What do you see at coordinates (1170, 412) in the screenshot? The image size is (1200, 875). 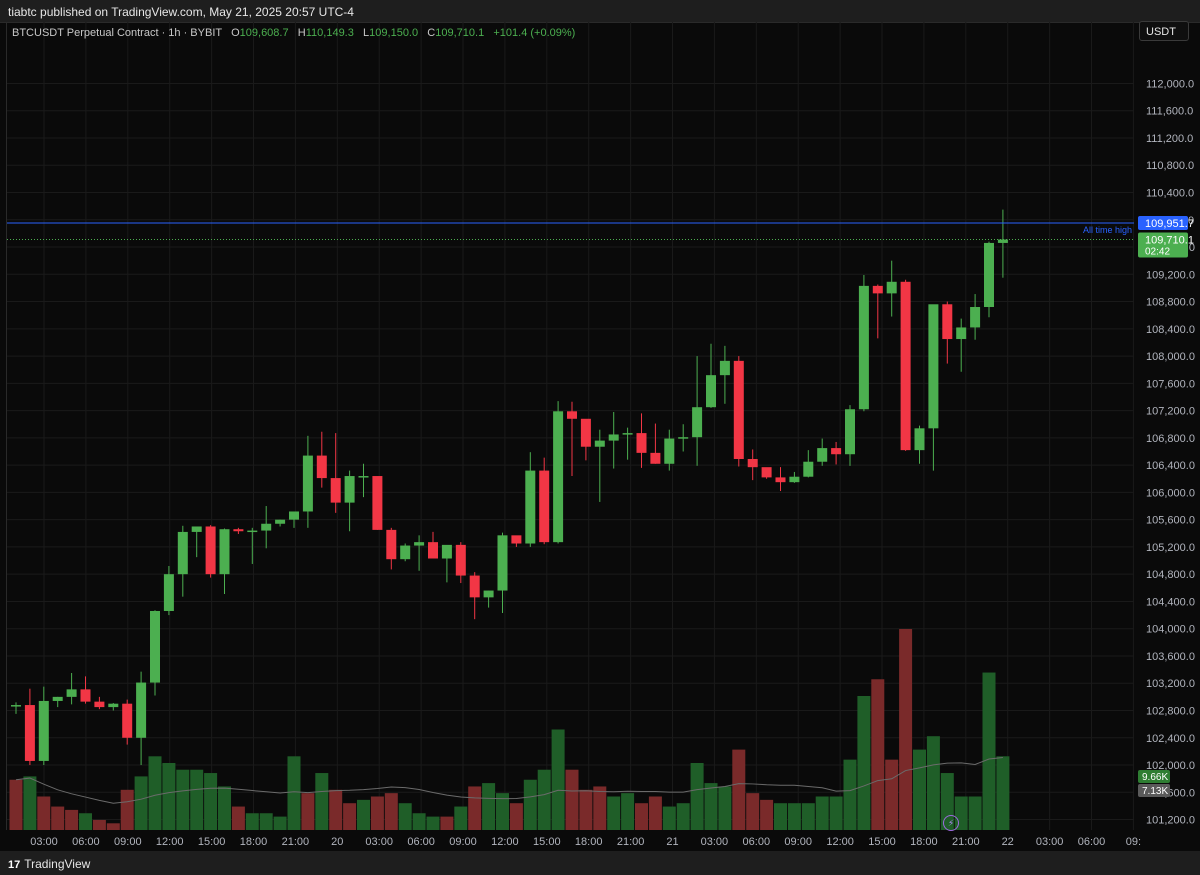 I see `price-tick-label: 107,200.0` at bounding box center [1170, 412].